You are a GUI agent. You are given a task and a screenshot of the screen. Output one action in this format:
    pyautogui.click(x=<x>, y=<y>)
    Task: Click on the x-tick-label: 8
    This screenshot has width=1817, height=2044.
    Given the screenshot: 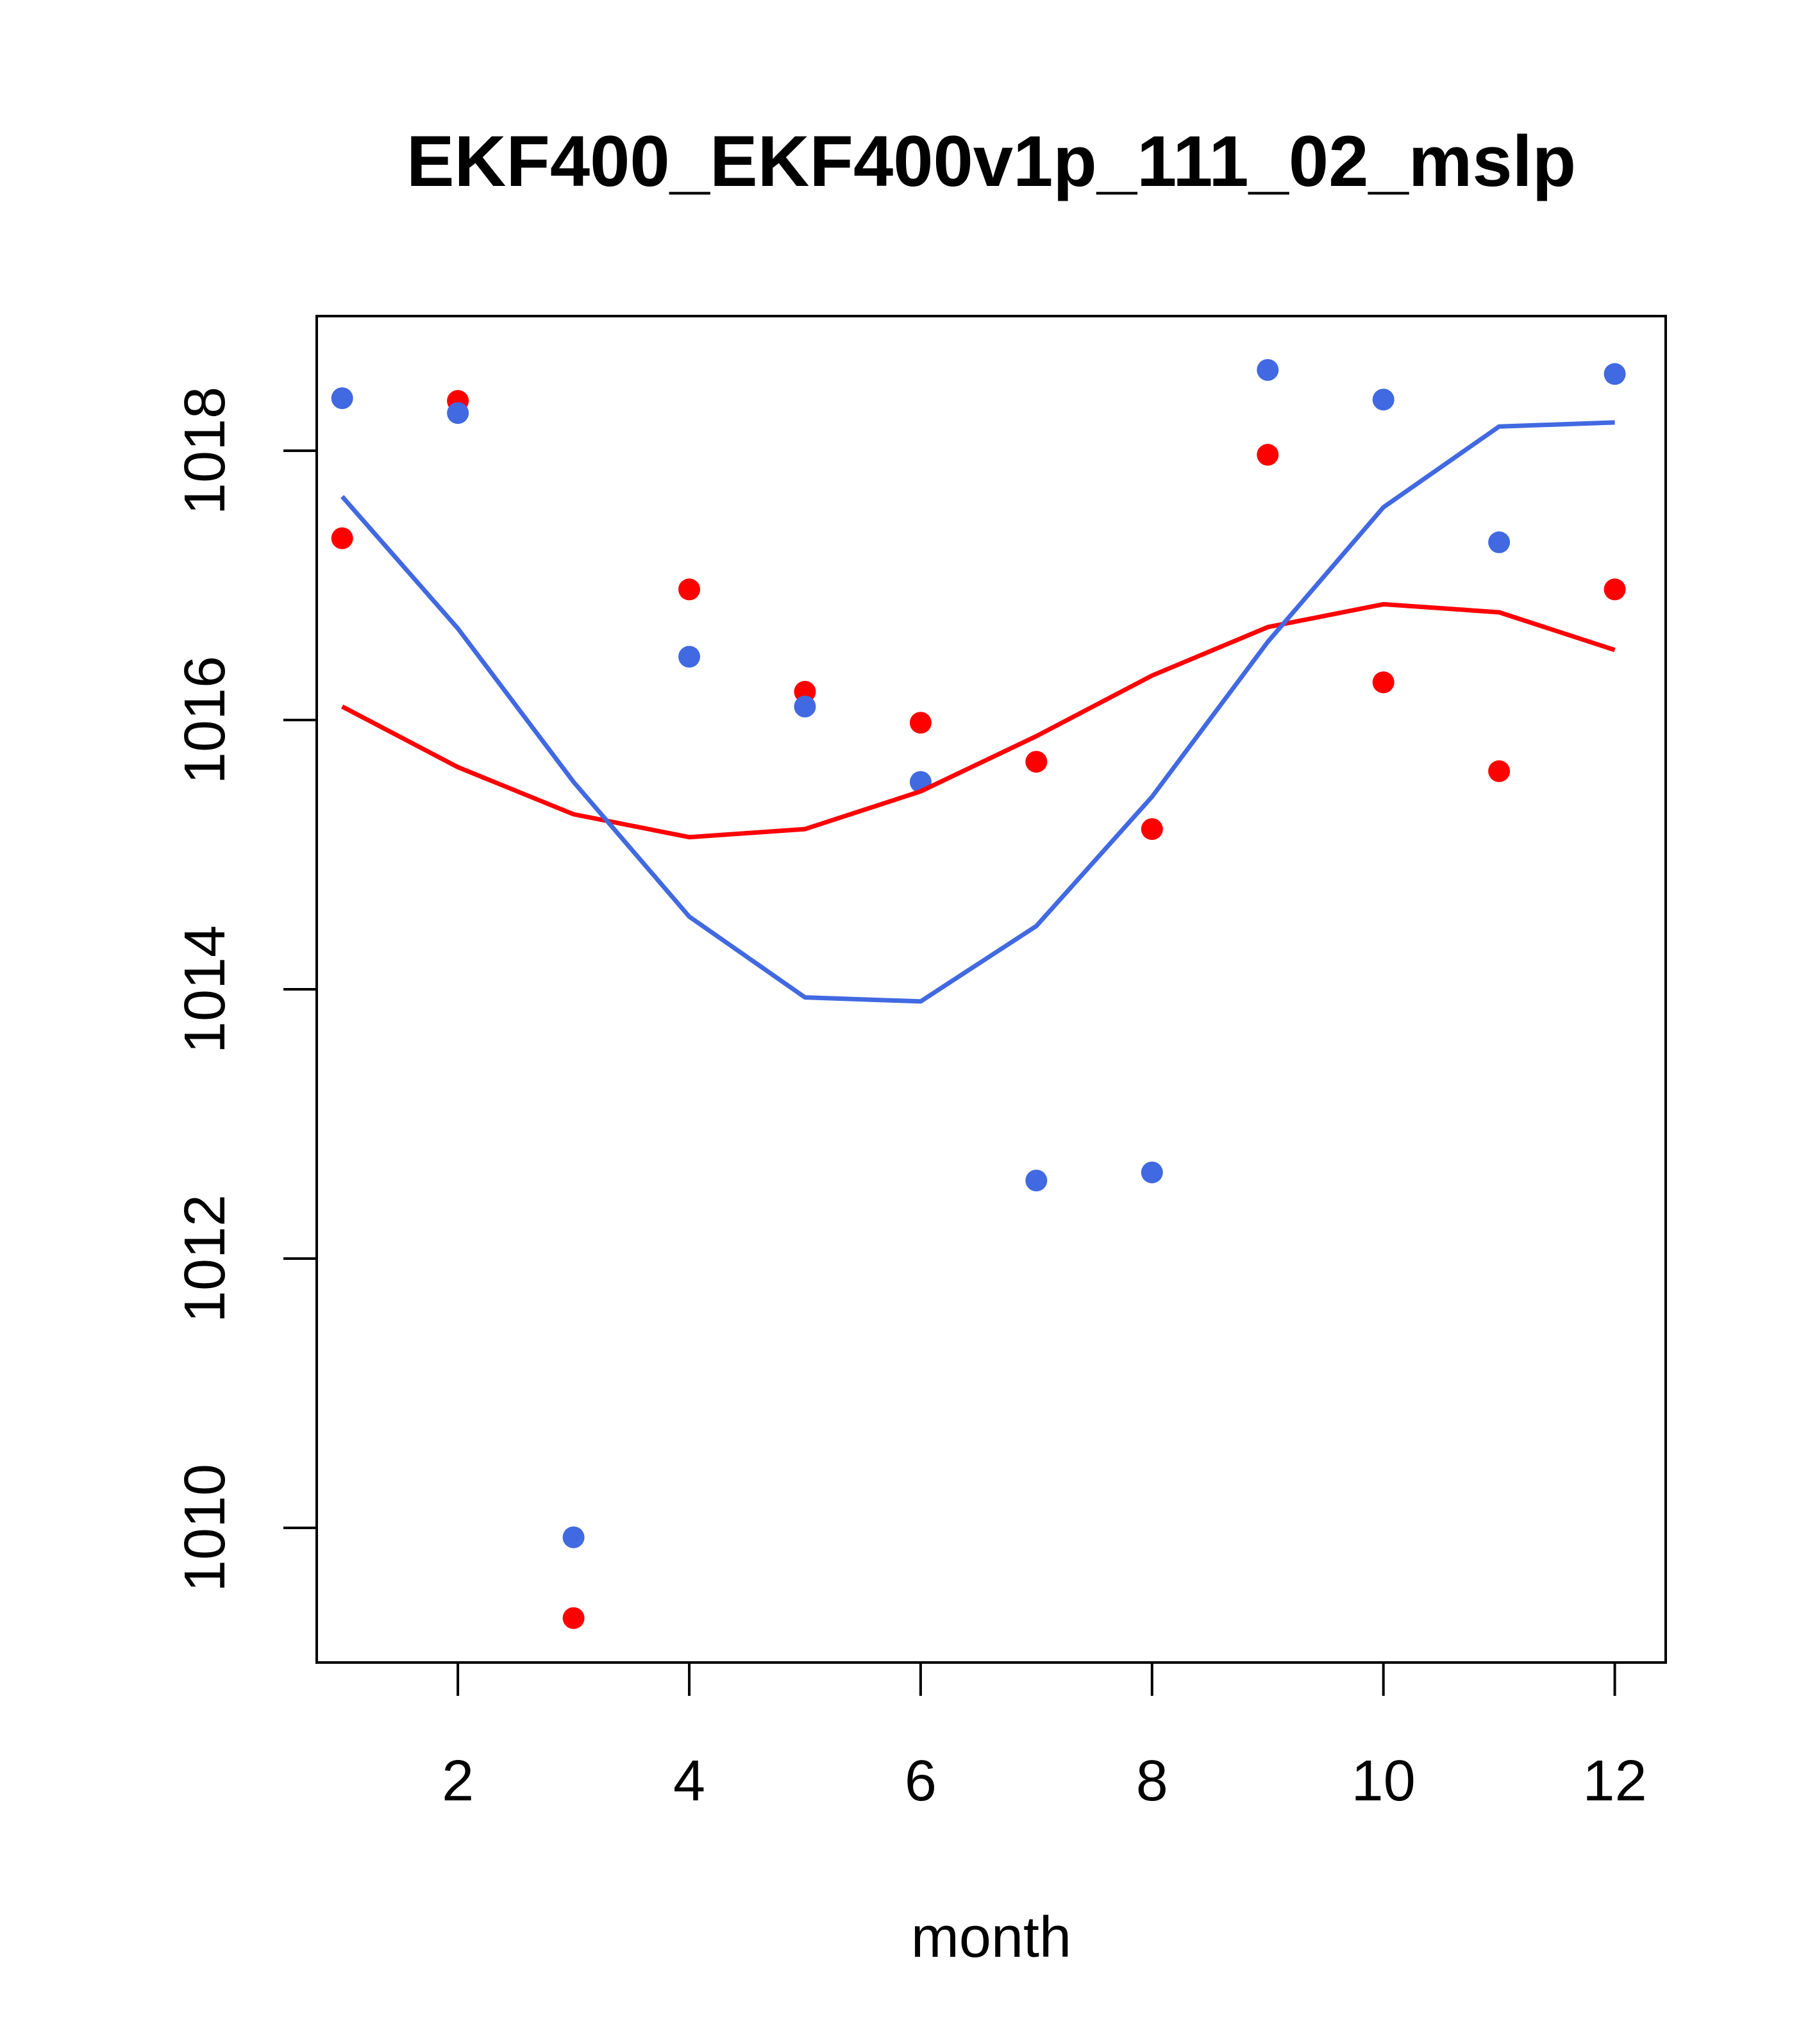 What is the action you would take?
    pyautogui.click(x=1152, y=1781)
    